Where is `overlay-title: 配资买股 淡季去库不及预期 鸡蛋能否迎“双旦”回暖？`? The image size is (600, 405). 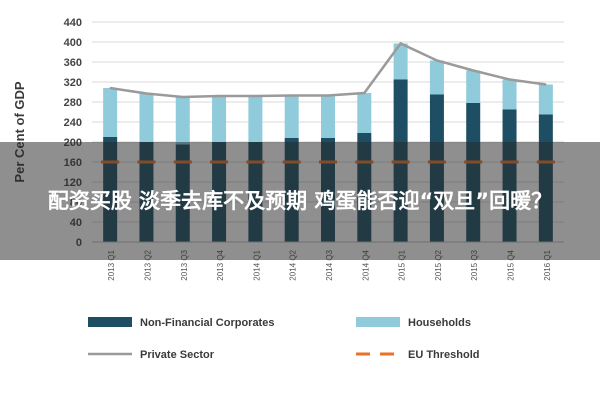 overlay-title: 配资买股 淡季去库不及预期 鸡蛋能否迎“双旦”回暖？ is located at coordinates (300, 201).